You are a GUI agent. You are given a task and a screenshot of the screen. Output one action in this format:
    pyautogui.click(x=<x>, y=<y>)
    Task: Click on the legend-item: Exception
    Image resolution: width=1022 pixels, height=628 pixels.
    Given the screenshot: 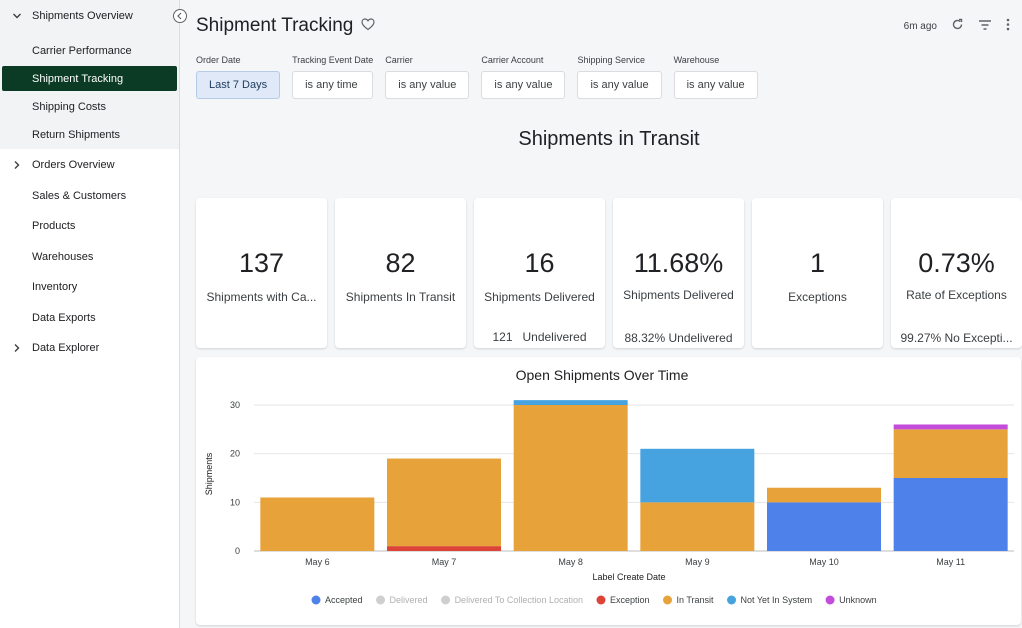 What is the action you would take?
    pyautogui.click(x=623, y=600)
    